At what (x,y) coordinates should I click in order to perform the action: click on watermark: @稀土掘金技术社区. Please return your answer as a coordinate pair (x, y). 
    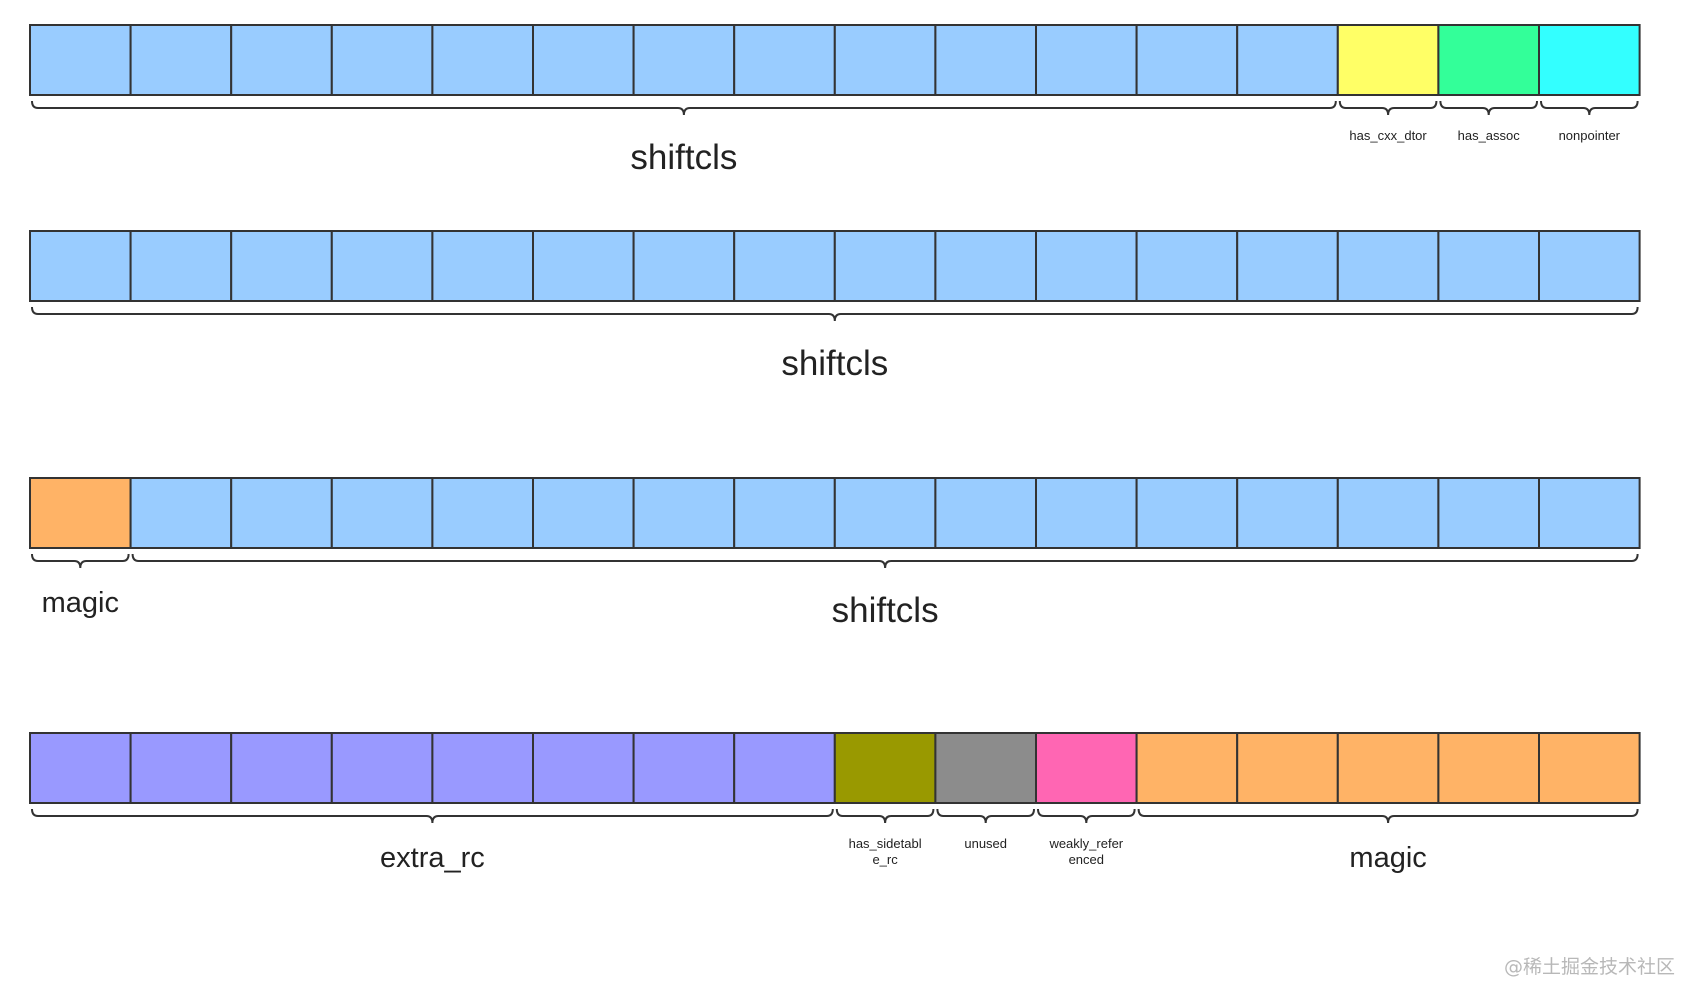
    Looking at the image, I should click on (1589, 967).